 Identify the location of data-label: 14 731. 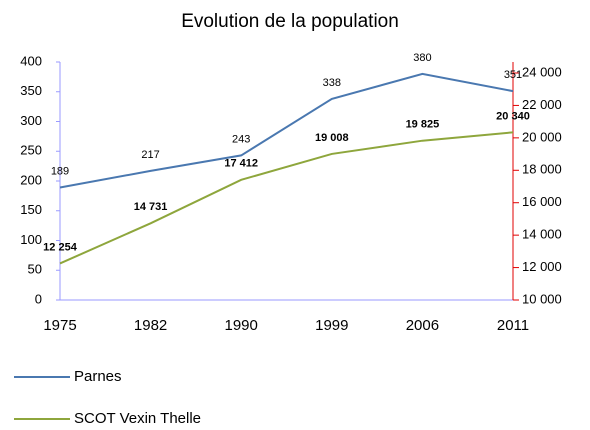
(151, 207).